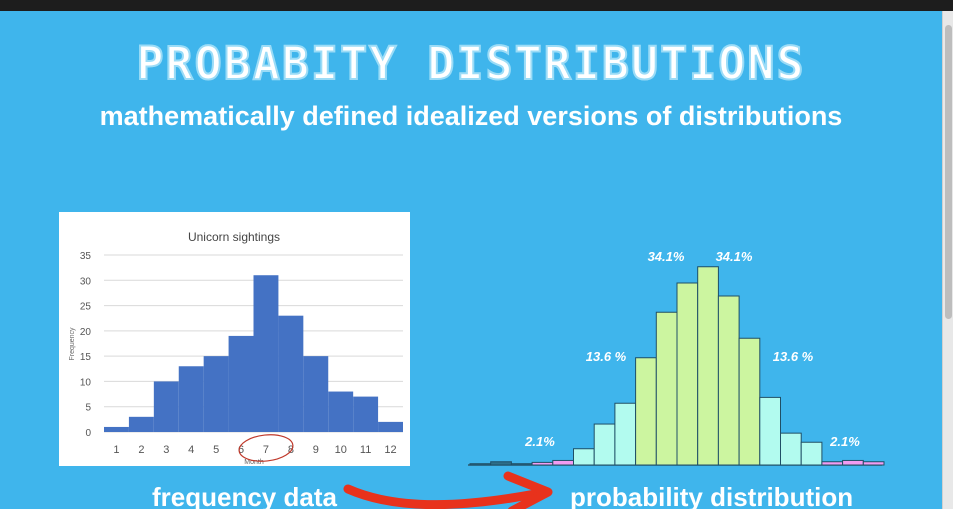 The height and width of the screenshot is (509, 953). Describe the element at coordinates (390, 450) in the screenshot. I see `x-tick-label: 12` at that location.